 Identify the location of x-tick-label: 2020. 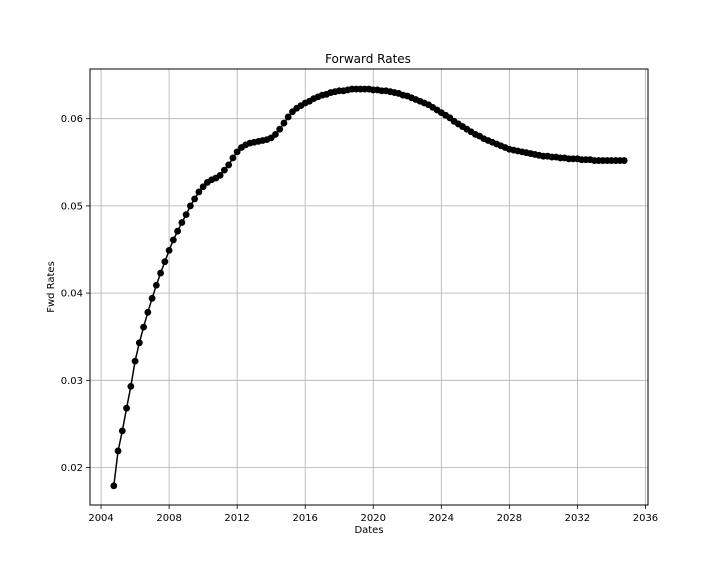
(373, 518).